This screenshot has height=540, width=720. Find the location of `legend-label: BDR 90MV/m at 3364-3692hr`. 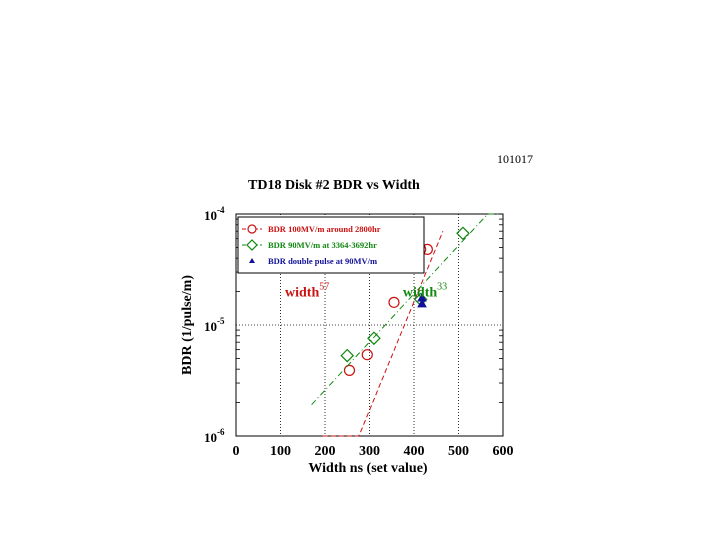

legend-label: BDR 90MV/m at 3364-3692hr is located at coordinates (322, 245).